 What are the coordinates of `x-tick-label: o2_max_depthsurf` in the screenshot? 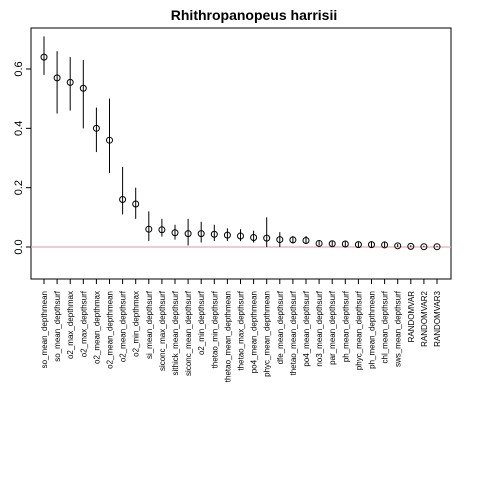 It's located at (83, 323).